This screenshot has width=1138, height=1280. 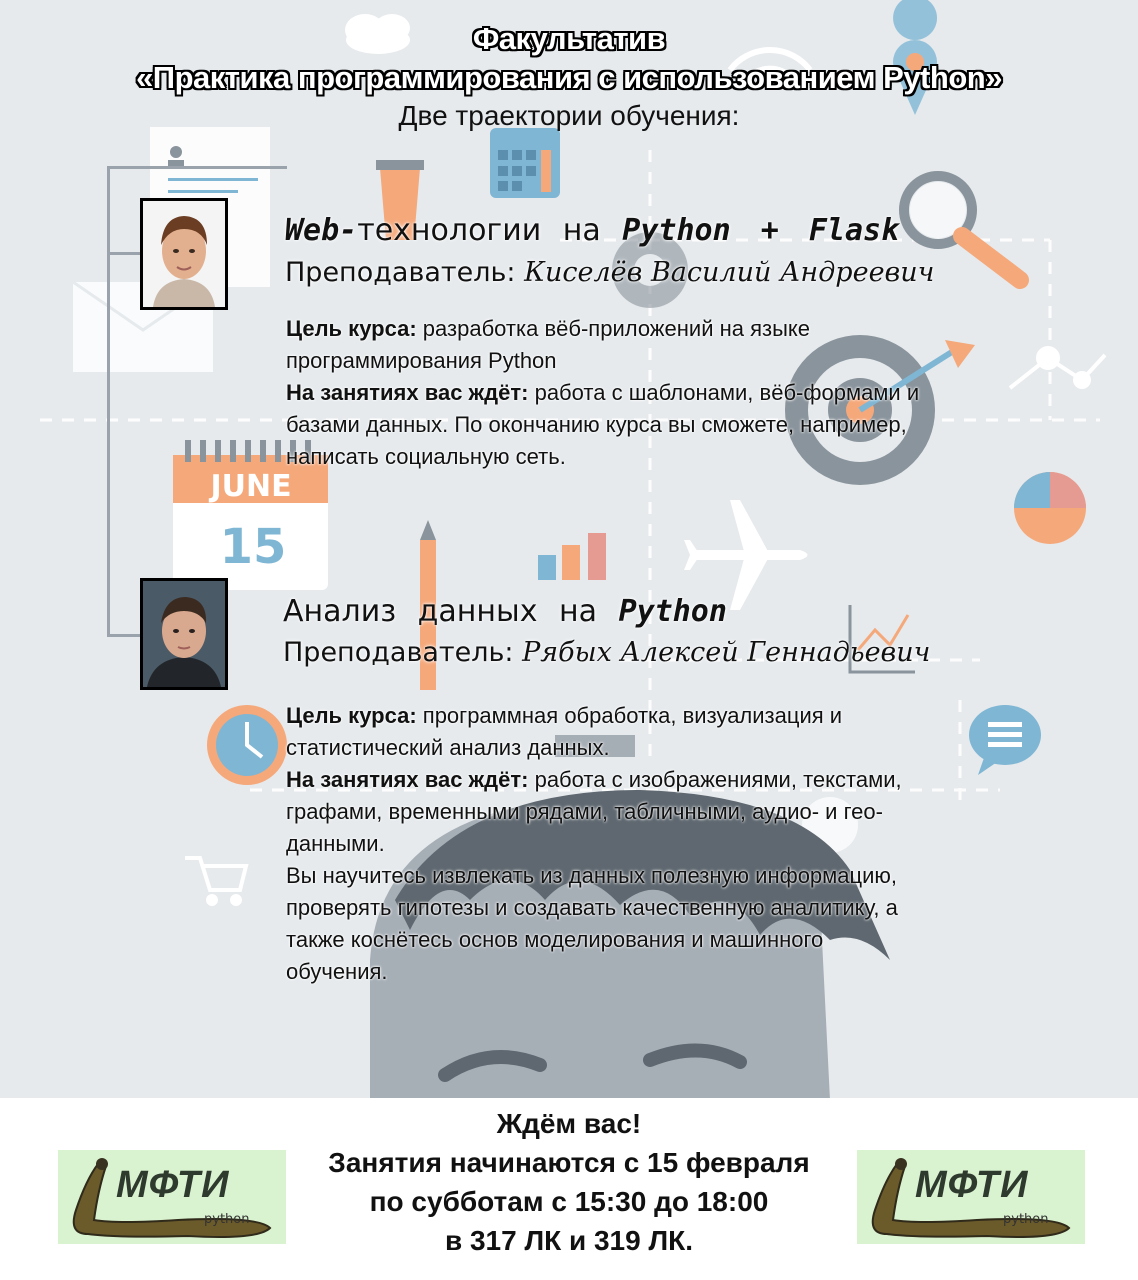 I want to click on clock-icon, so click(x=247, y=745).